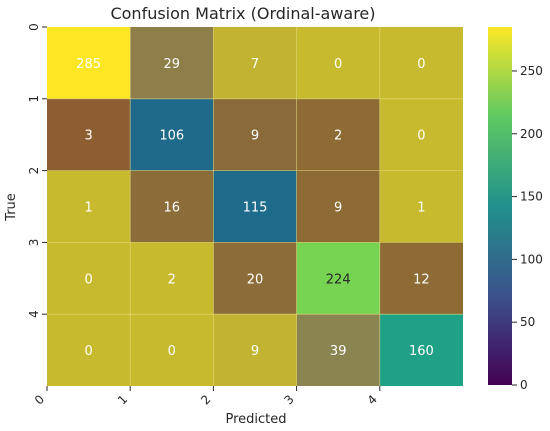 This screenshot has height=431, width=550. I want to click on cell-value-label-3-2: 20, so click(255, 279).